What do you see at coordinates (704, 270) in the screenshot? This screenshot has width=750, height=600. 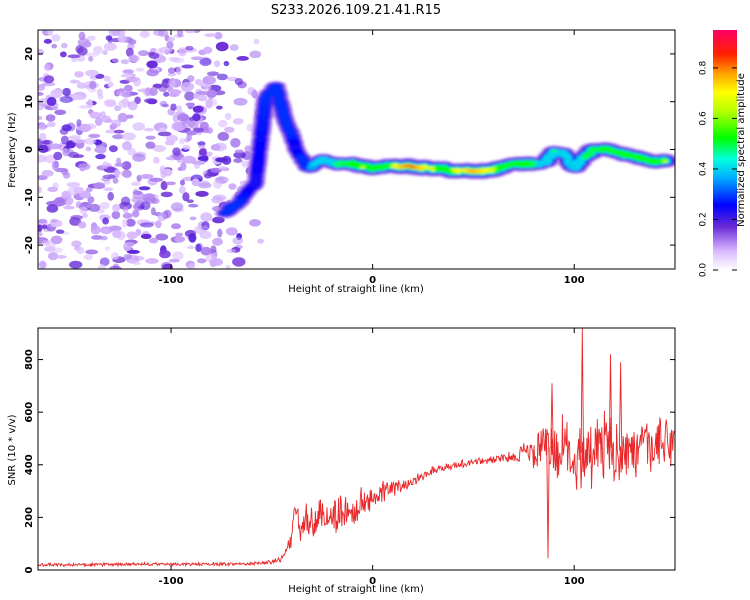 I see `colorbar-tick-label: 0.0` at bounding box center [704, 270].